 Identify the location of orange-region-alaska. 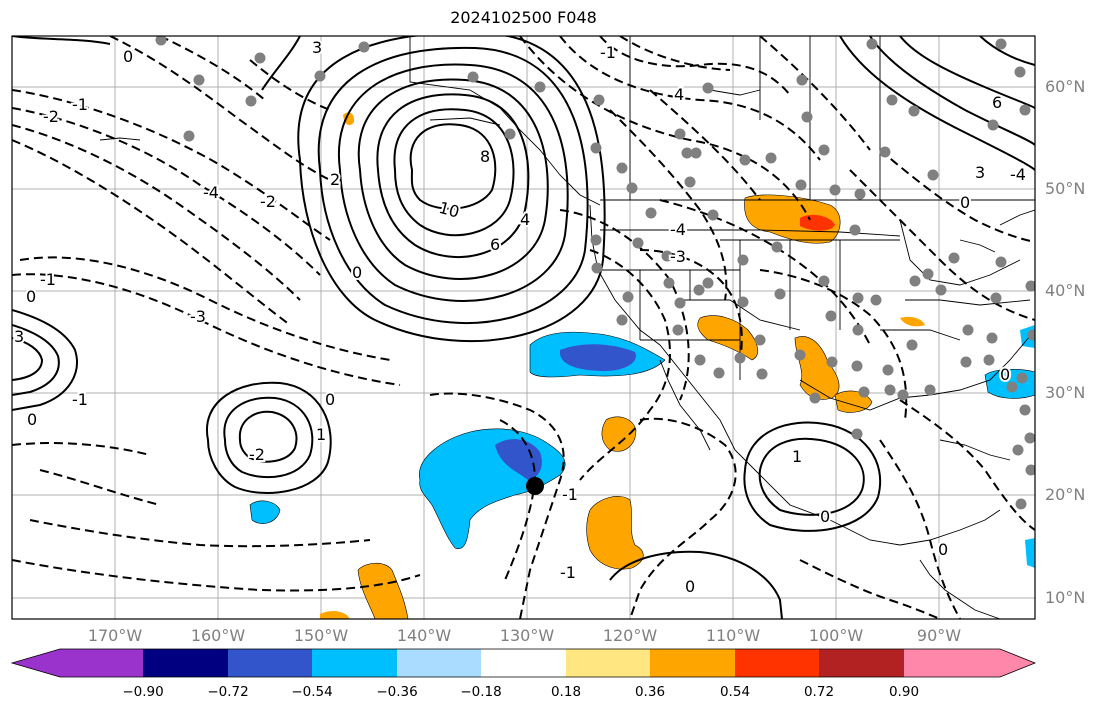
(349, 119).